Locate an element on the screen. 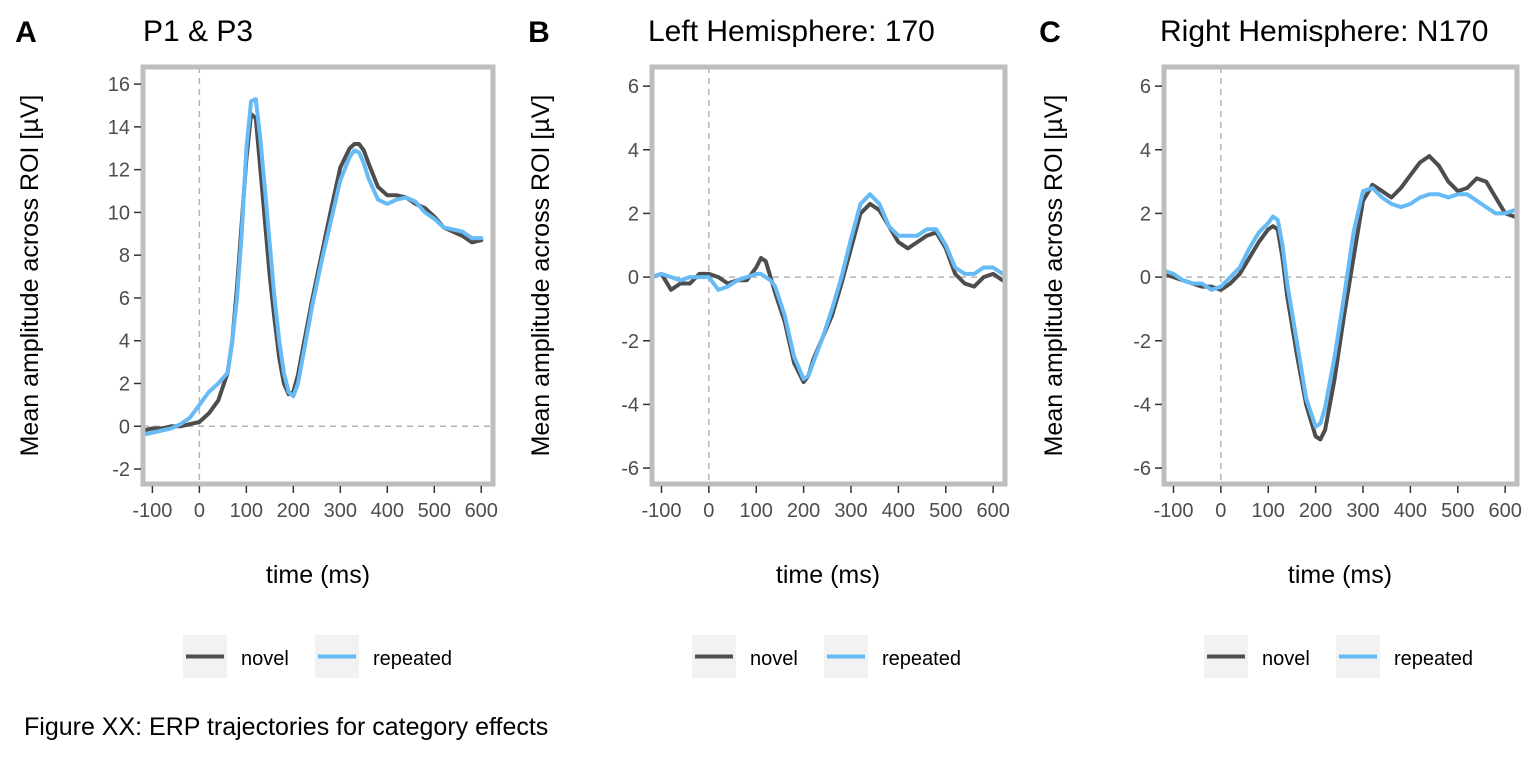 This screenshot has height=768, width=1536. panel-a-ytick-label: 2 is located at coordinates (124, 384).